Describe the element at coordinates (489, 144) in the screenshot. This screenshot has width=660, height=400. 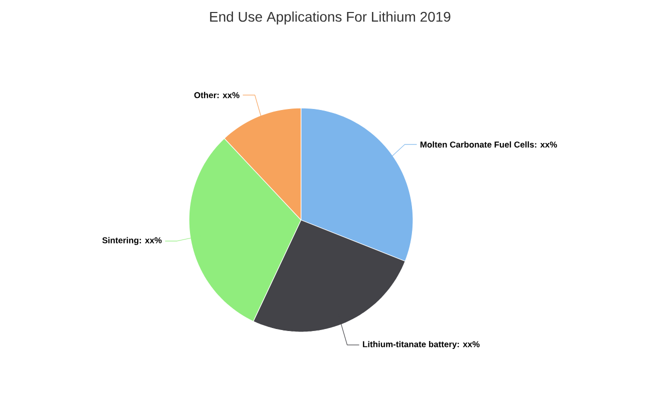
I see `slice-label: Molten Carbonate Fuel Cells: xx%` at that location.